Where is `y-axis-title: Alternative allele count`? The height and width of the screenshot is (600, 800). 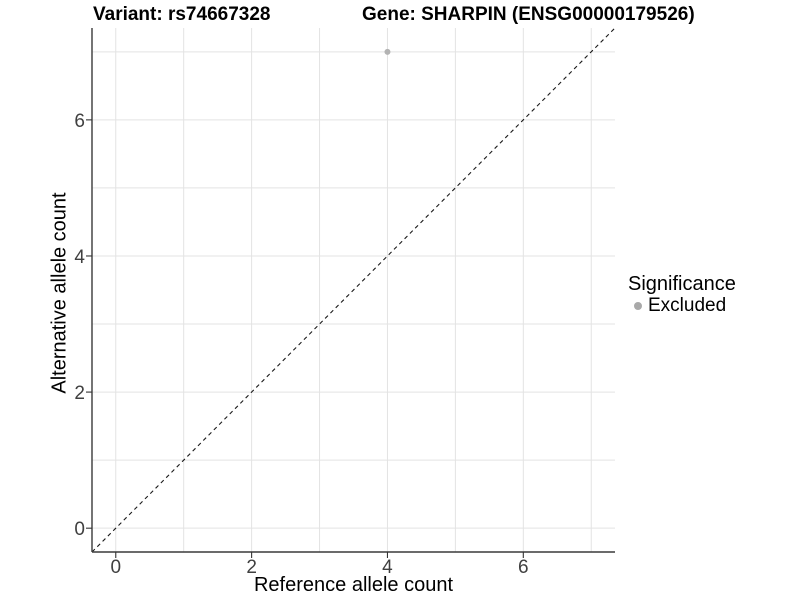
y-axis-title: Alternative allele count is located at coordinates (59, 293).